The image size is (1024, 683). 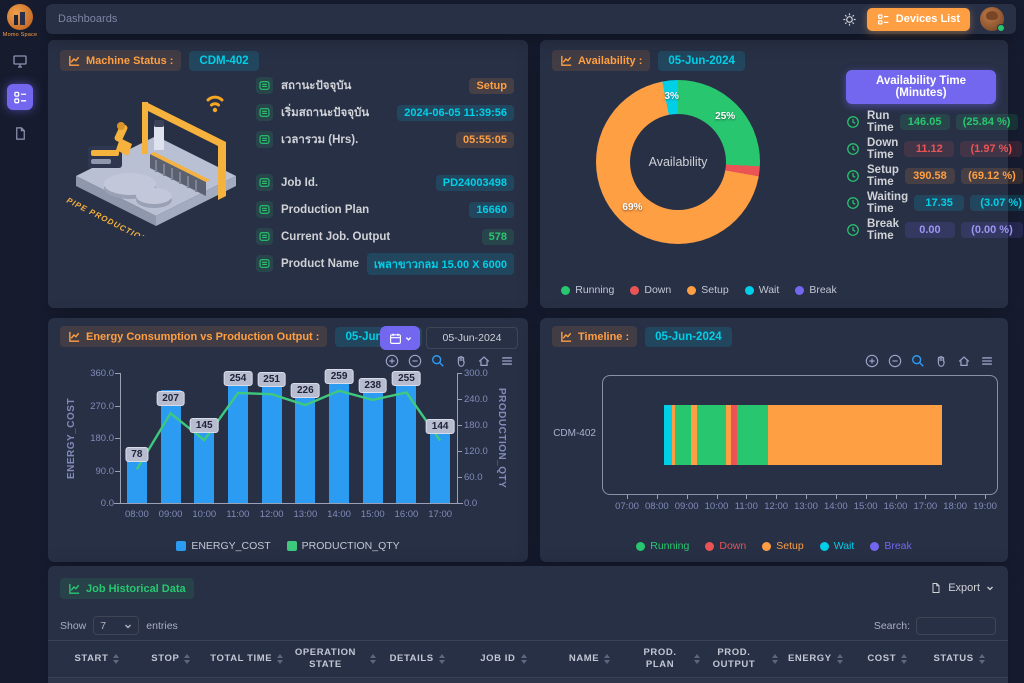 I want to click on theme-toggle-button, so click(x=849, y=19).